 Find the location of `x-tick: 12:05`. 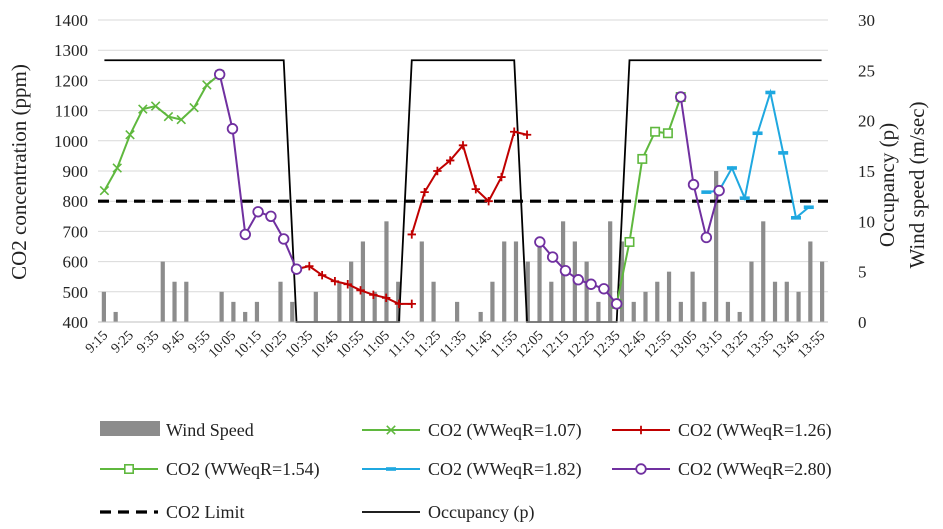

x-tick: 12:05 is located at coordinates (530, 344).